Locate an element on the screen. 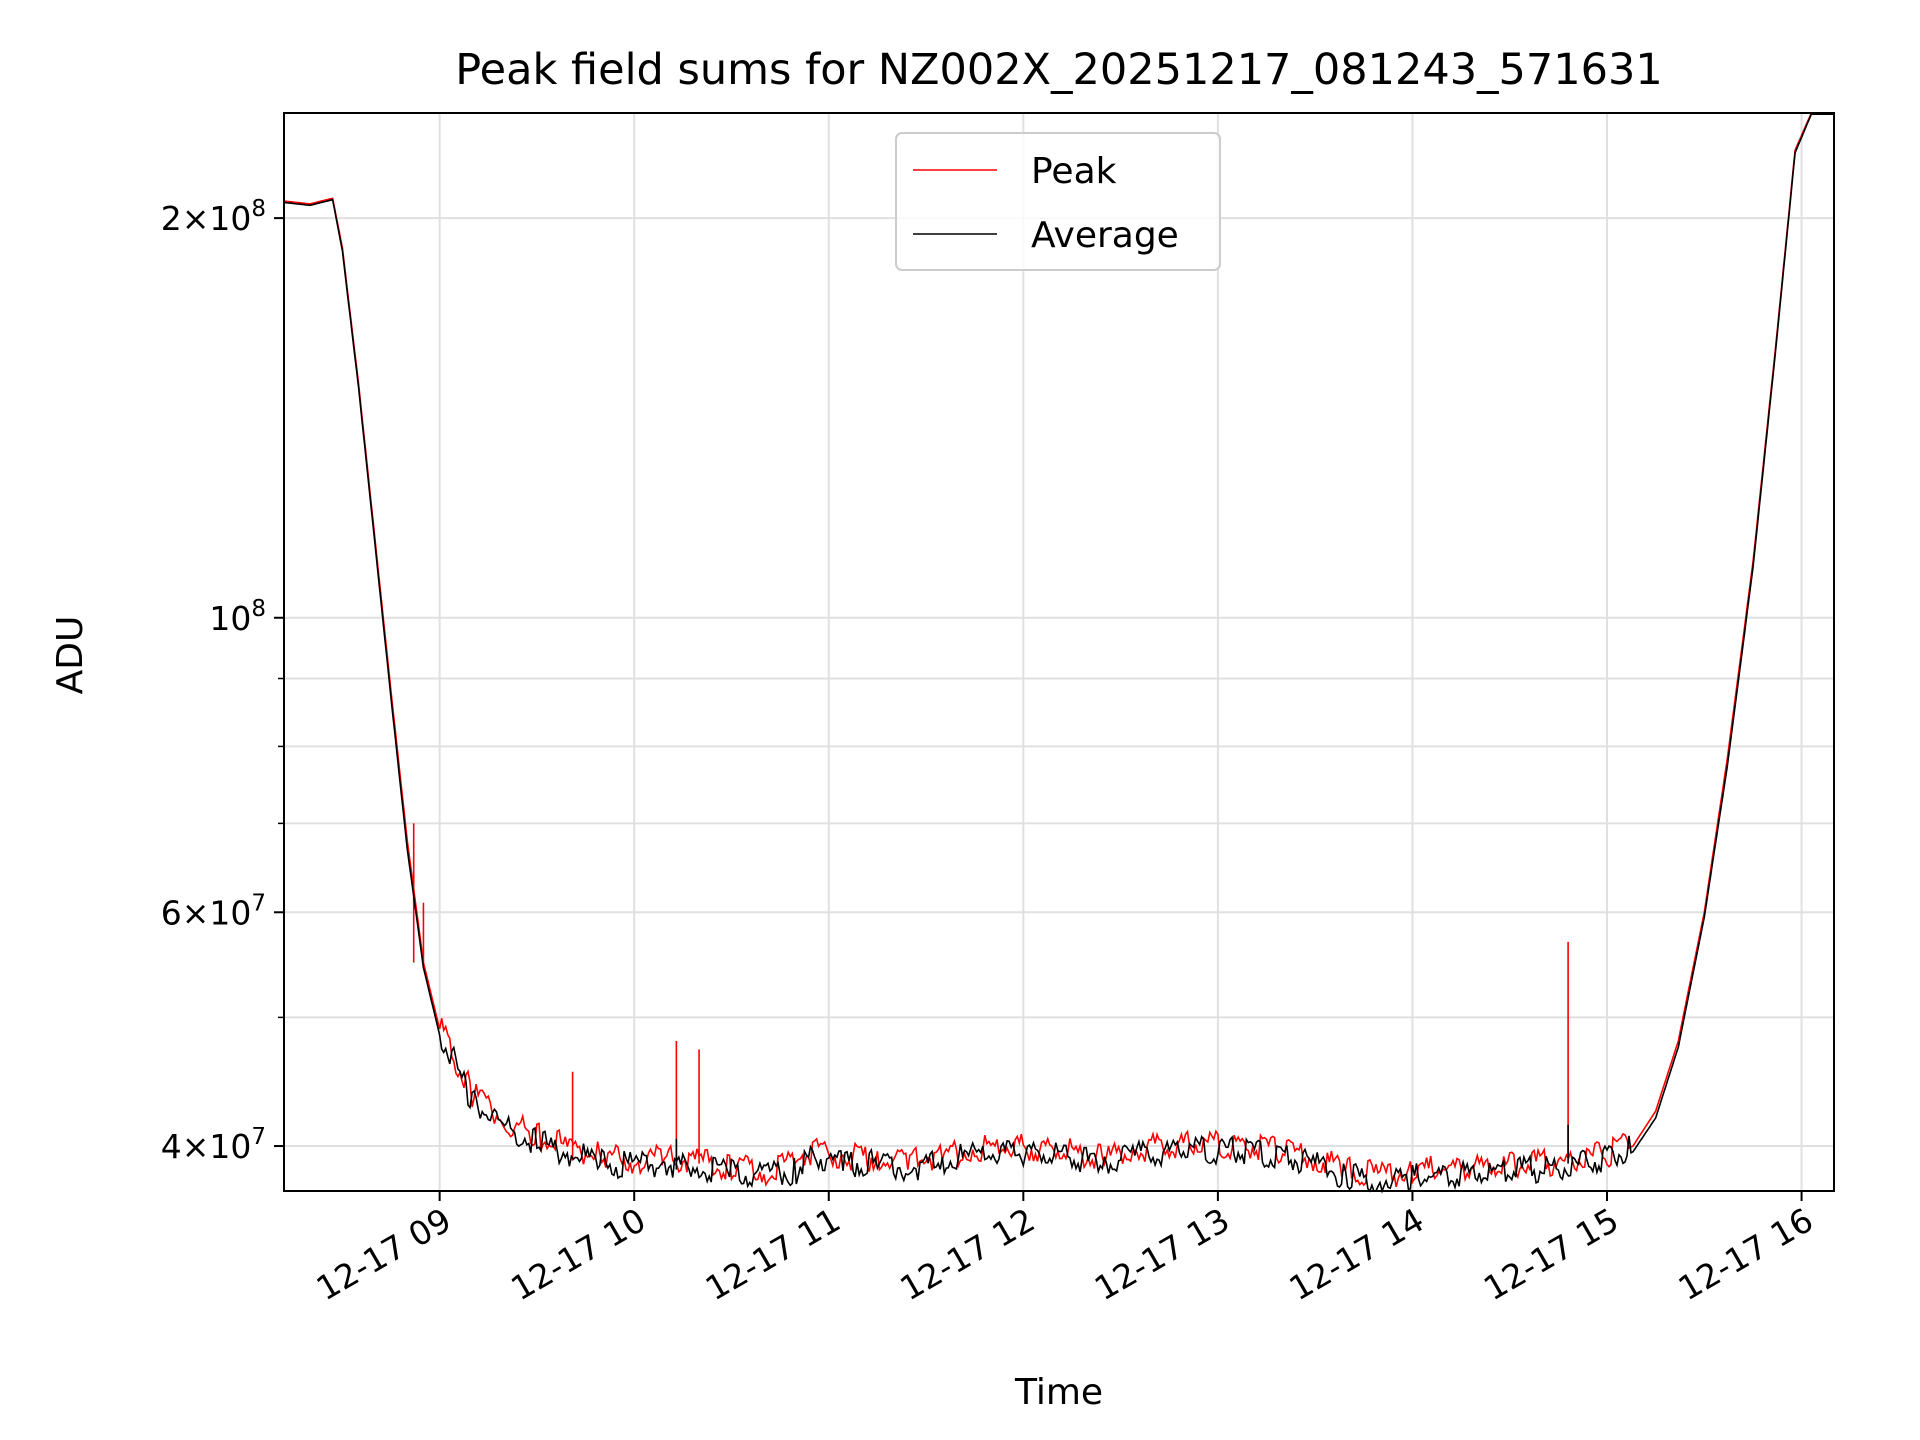 This screenshot has height=1440, width=1920. x-axis-label: Time is located at coordinates (1058, 1392).